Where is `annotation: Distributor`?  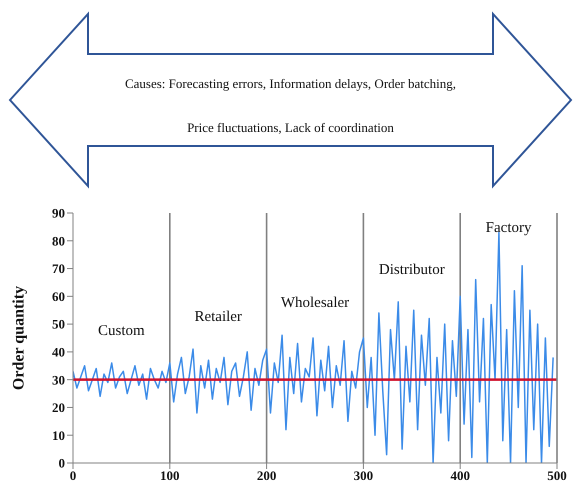
annotation: Distributor is located at coordinates (411, 270).